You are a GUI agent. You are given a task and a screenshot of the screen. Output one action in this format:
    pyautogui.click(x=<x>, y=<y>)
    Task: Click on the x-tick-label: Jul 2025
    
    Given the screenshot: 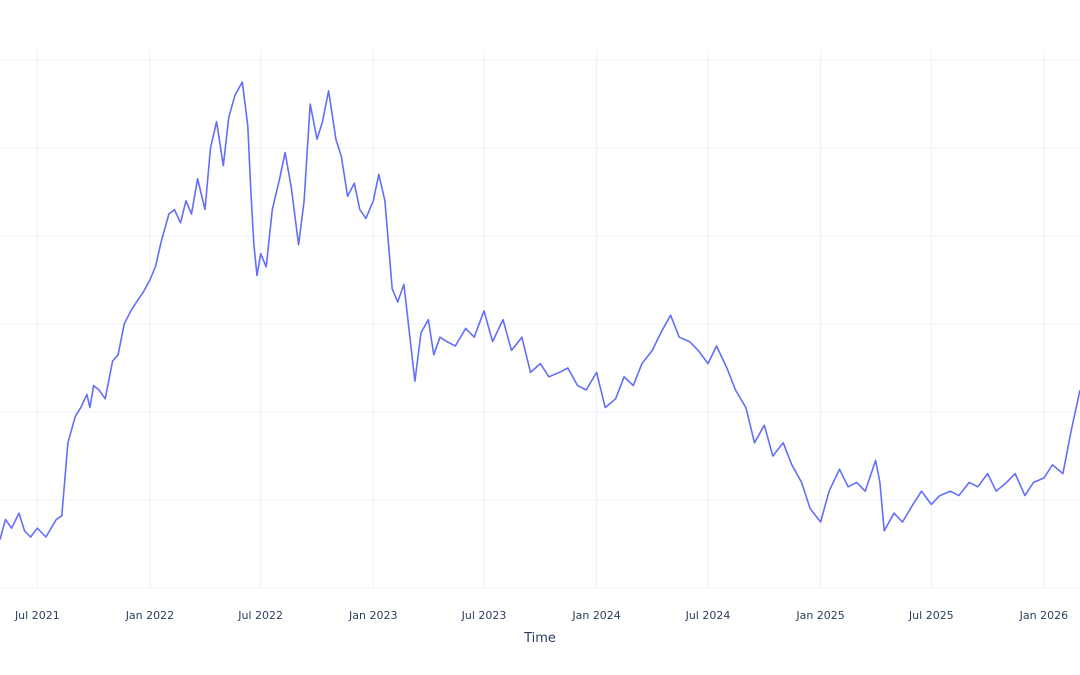 What is the action you would take?
    pyautogui.click(x=931, y=615)
    